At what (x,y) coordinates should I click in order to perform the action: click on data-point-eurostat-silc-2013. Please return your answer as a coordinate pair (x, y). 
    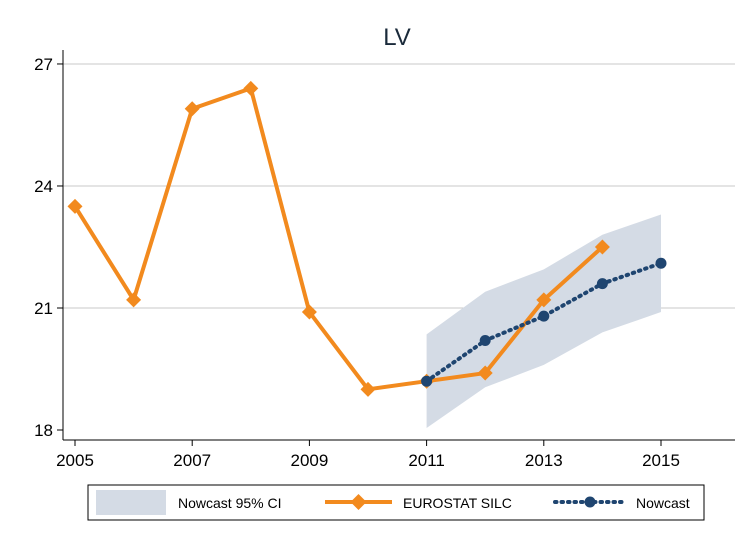
    Looking at the image, I should click on (544, 300).